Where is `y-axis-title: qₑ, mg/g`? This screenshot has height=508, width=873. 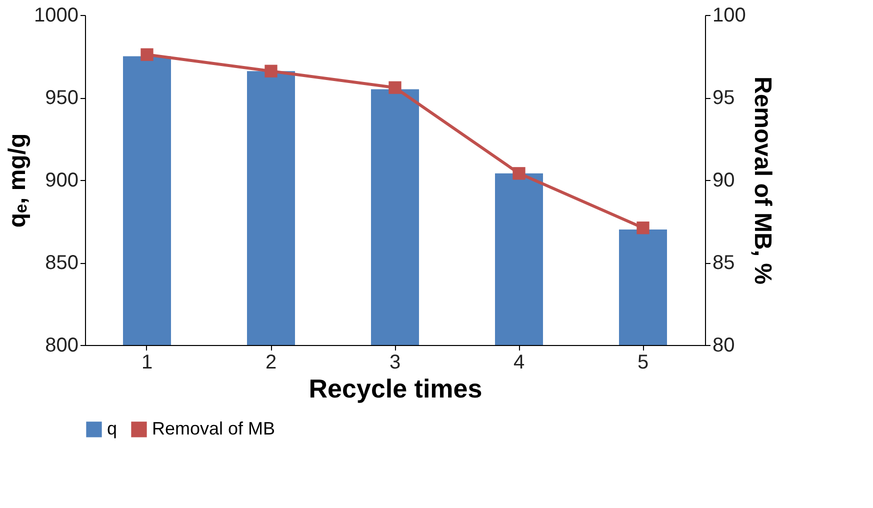
y-axis-title: qₑ, mg/g is located at coordinates (18, 180).